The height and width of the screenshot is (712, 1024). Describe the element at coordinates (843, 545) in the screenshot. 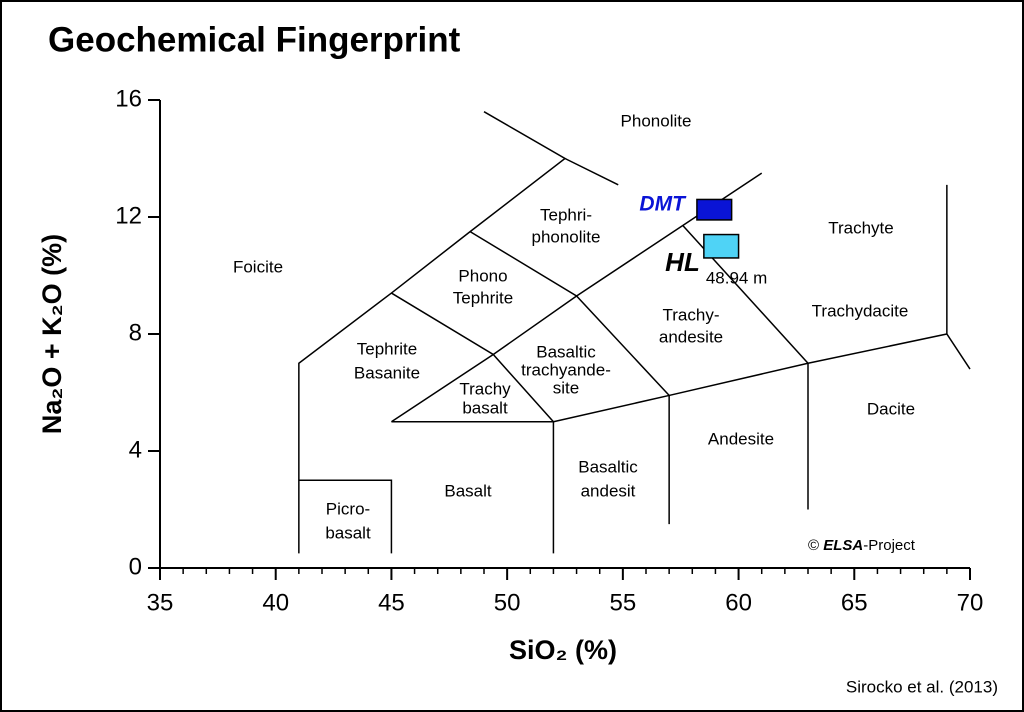

I see `copyright-part: ELSA` at that location.